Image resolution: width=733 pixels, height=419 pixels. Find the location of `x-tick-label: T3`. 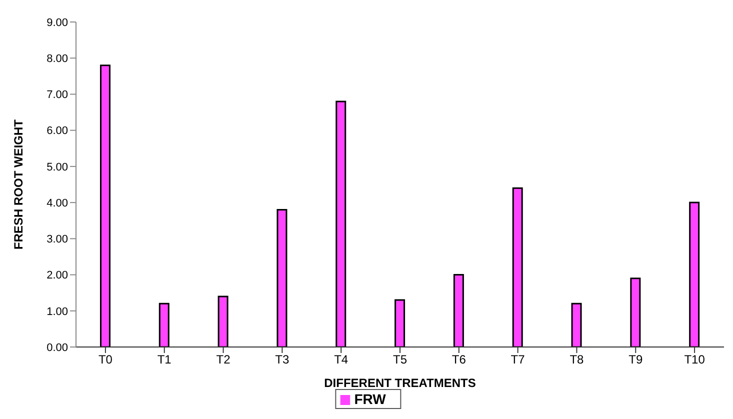

x-tick-label: T3 is located at coordinates (282, 359).